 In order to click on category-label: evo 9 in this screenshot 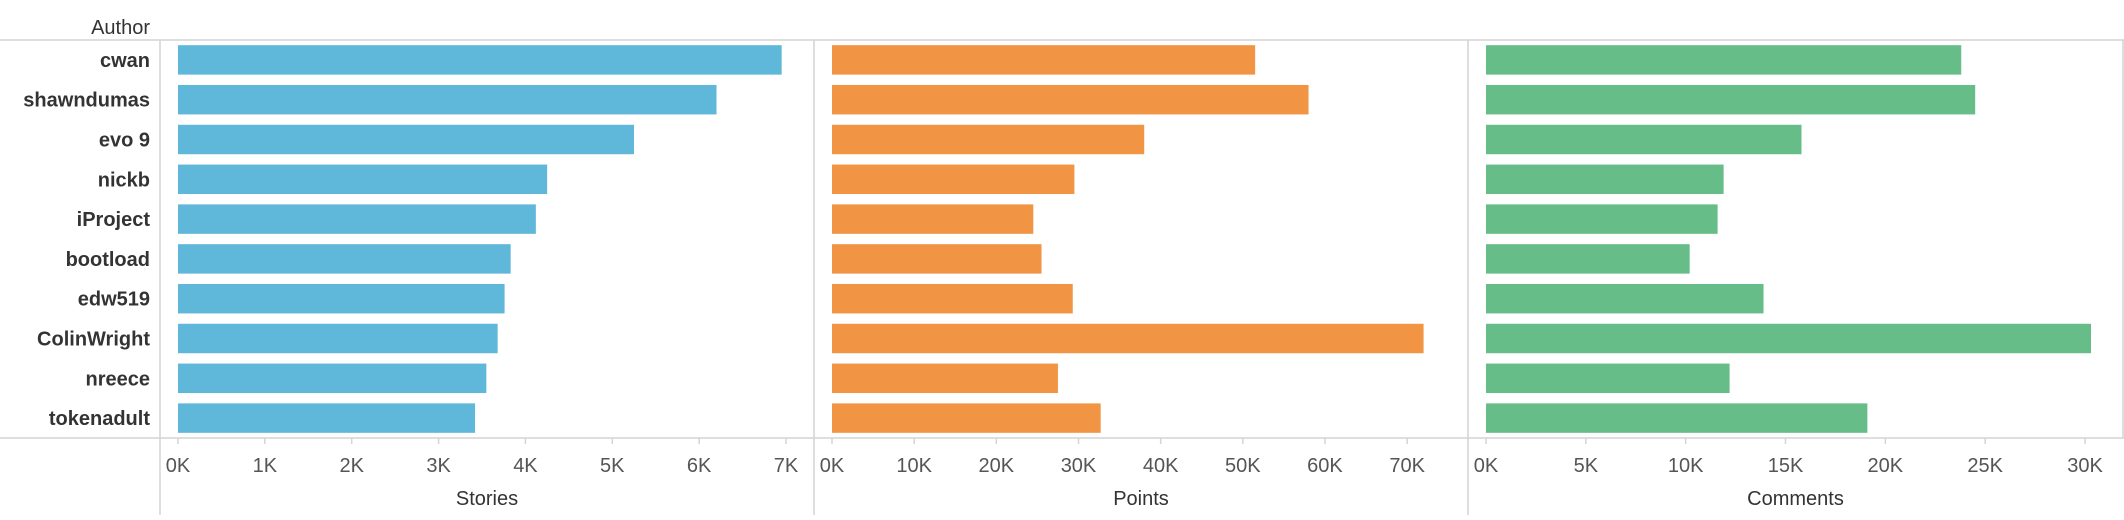, I will do `click(124, 141)`.